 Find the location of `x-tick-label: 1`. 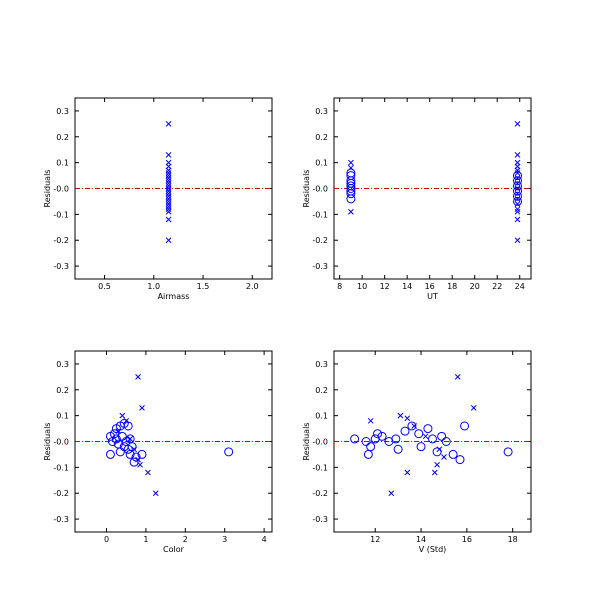

x-tick-label: 1 is located at coordinates (145, 539).